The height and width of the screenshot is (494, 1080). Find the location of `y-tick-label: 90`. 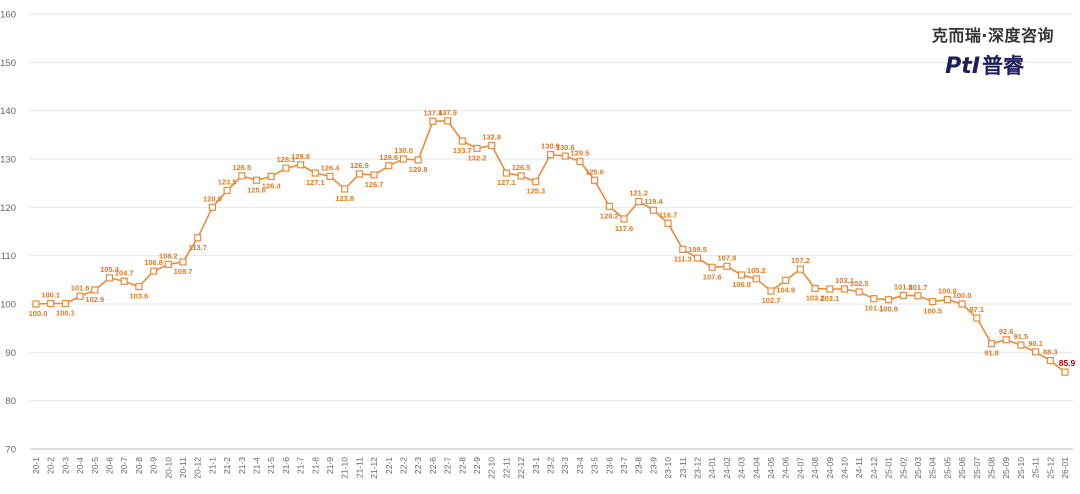

y-tick-label: 90 is located at coordinates (10, 353).